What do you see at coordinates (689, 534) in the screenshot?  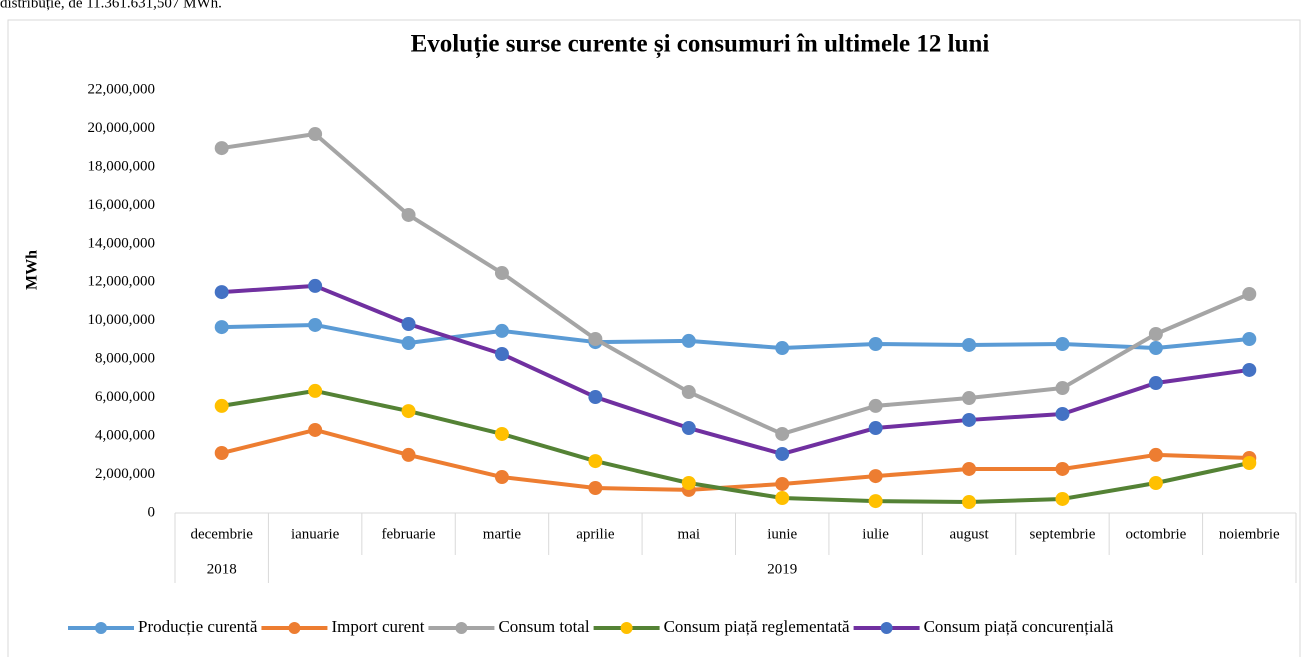 I see `x-tick-label: mai` at bounding box center [689, 534].